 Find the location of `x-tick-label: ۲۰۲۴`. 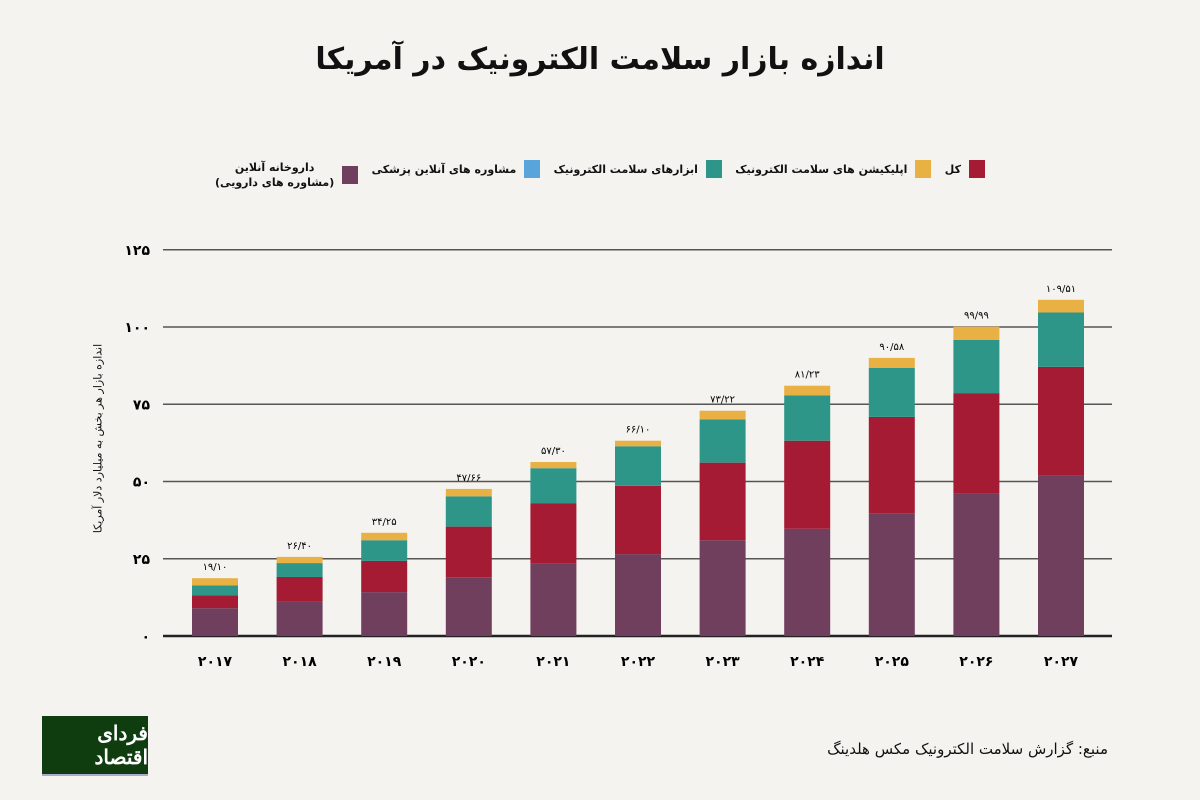

x-tick-label: ۲۰۲۴ is located at coordinates (807, 662).